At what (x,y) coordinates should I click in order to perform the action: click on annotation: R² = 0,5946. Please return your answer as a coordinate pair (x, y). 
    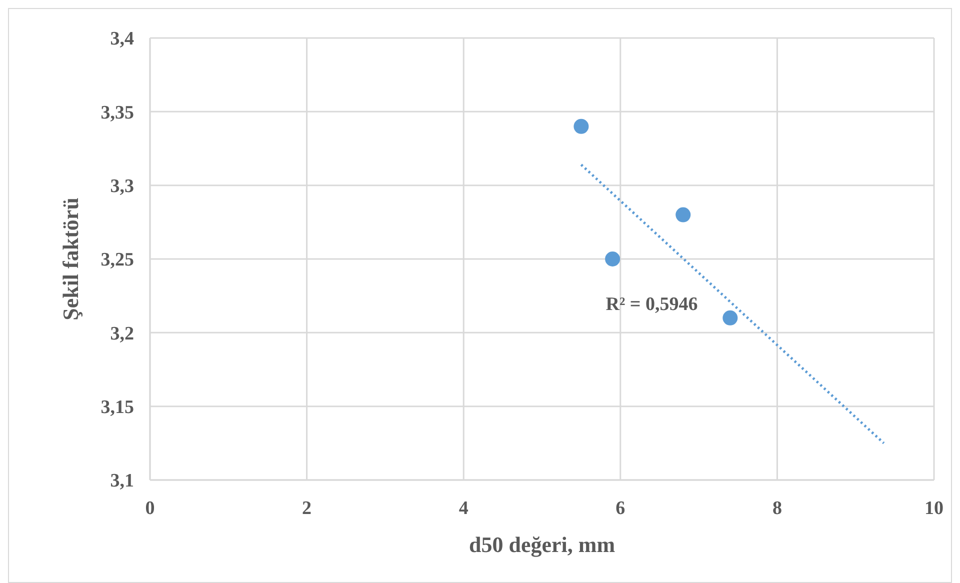
    Looking at the image, I should click on (652, 304).